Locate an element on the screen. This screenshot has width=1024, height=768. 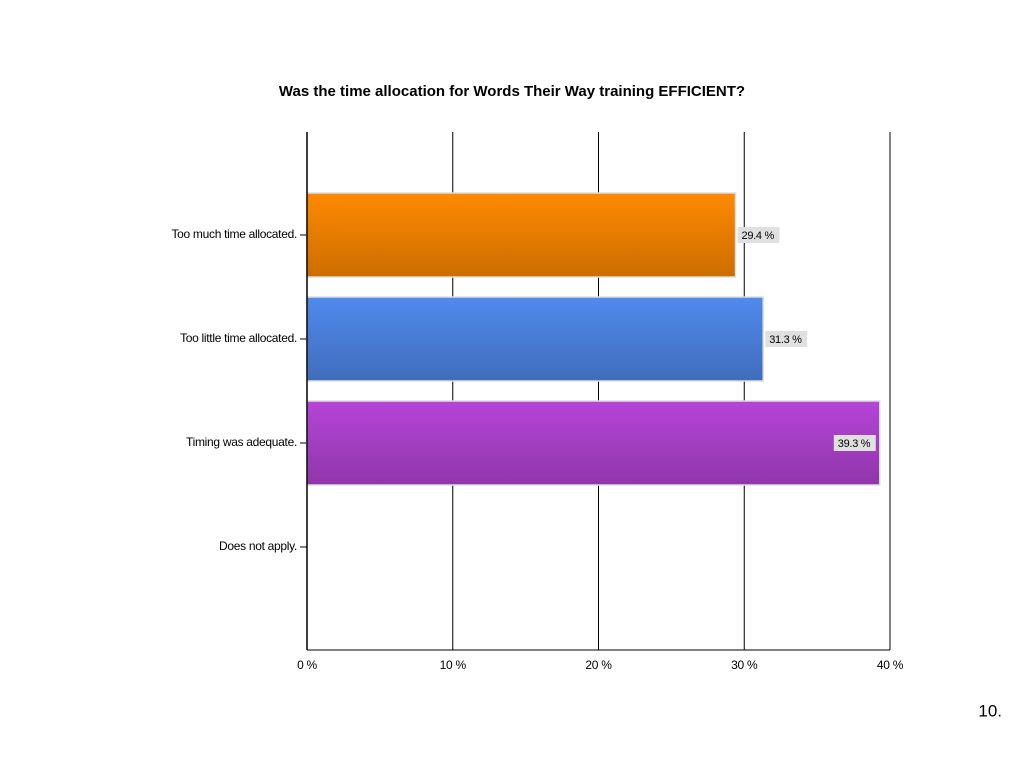
x-tick-label: 10 % is located at coordinates (453, 665).